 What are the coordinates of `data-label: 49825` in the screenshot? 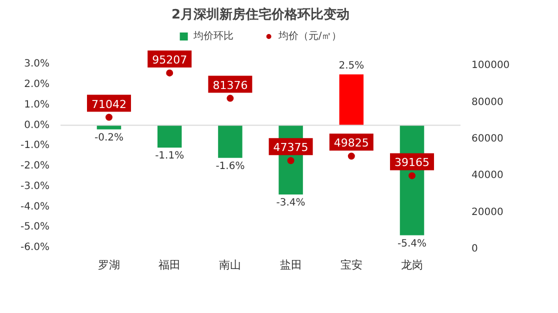 It's located at (351, 143).